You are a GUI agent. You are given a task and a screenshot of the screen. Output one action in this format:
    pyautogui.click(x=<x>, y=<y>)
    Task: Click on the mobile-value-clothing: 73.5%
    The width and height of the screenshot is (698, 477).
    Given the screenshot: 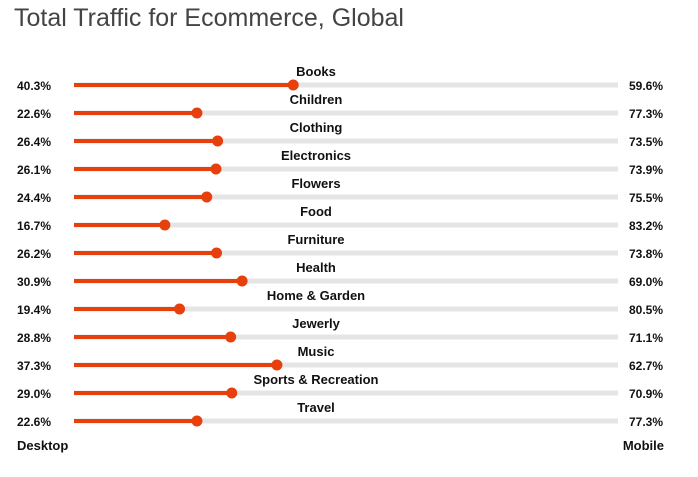 What is the action you would take?
    pyautogui.click(x=646, y=142)
    